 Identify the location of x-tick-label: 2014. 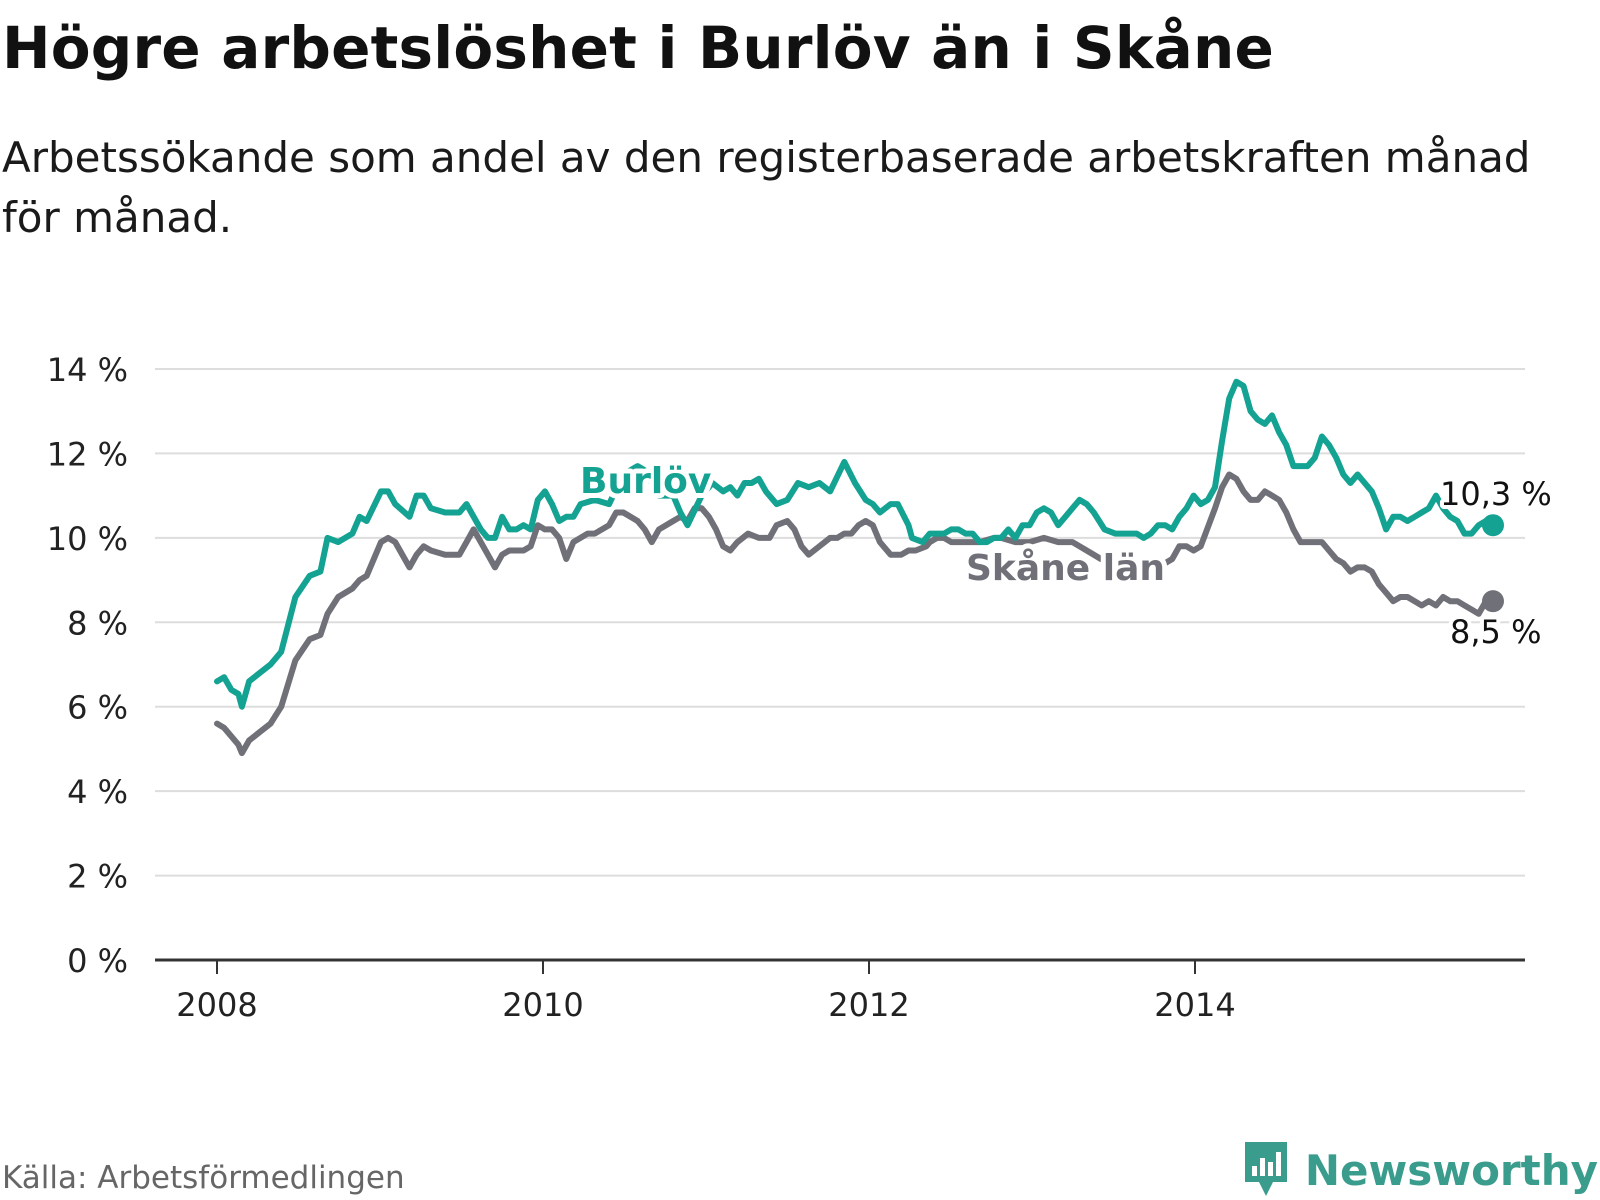
(1194, 1005).